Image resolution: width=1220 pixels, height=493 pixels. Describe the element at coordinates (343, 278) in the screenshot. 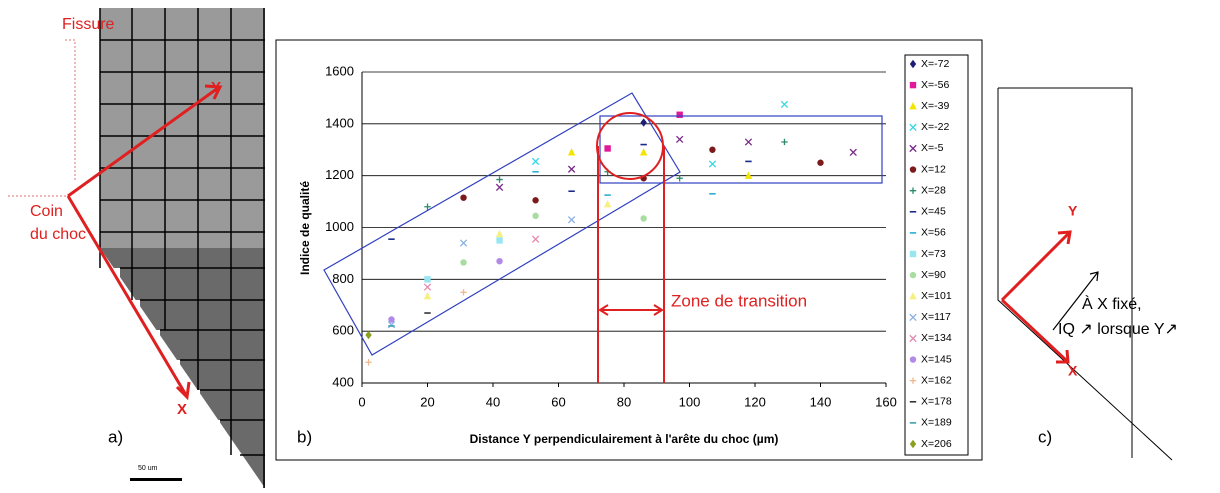

I see `y-tick-label: 800` at that location.